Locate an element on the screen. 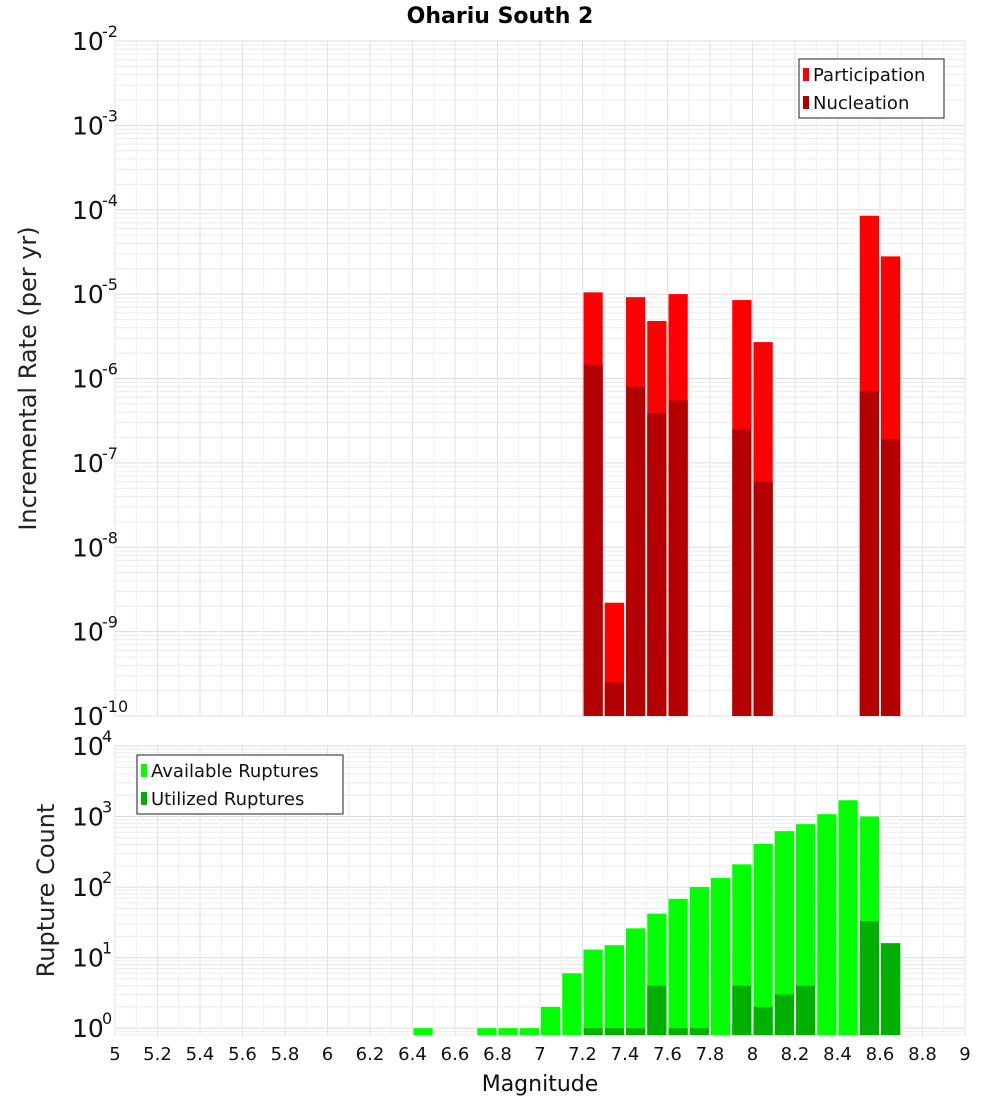 Image resolution: width=1000 pixels, height=1100 pixels. x-tick-label: 5.6 is located at coordinates (242, 1054).